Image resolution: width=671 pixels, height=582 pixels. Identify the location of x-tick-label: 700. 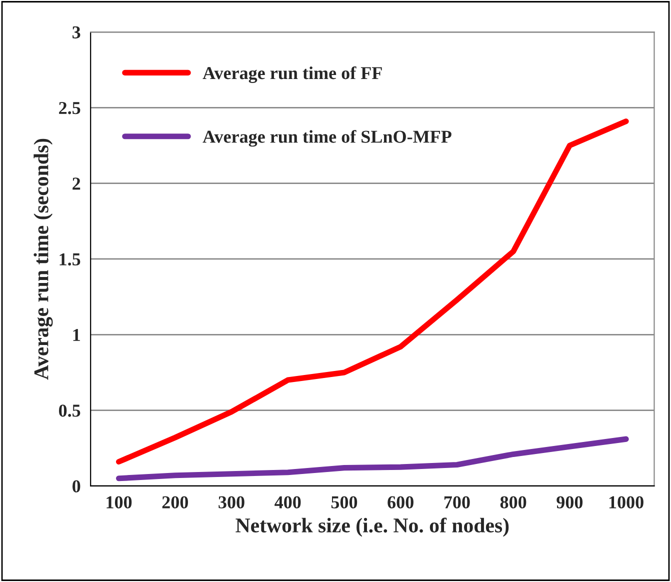
(457, 502).